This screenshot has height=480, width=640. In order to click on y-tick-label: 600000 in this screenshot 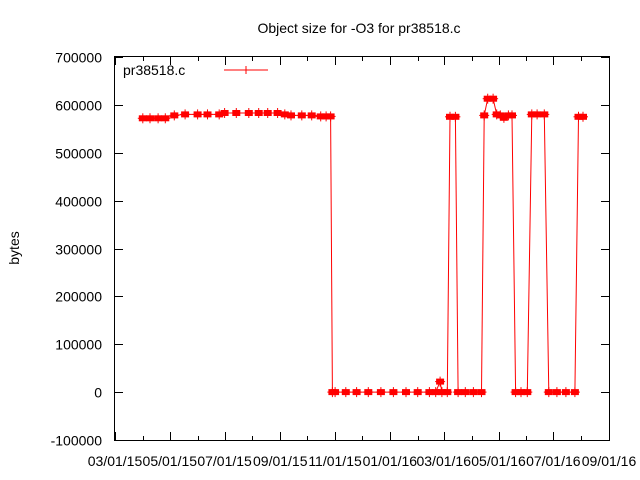, I will do `click(78, 106)`.